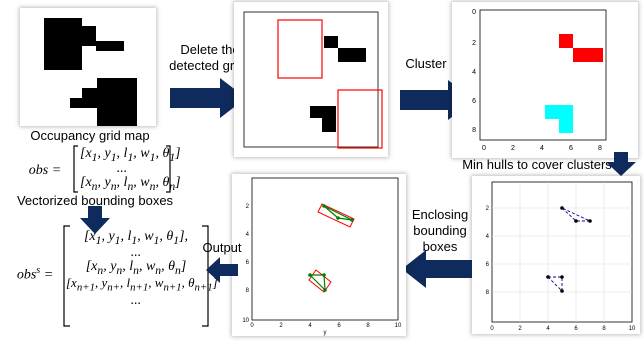  I want to click on output-ytick: 6, so click(248, 263).